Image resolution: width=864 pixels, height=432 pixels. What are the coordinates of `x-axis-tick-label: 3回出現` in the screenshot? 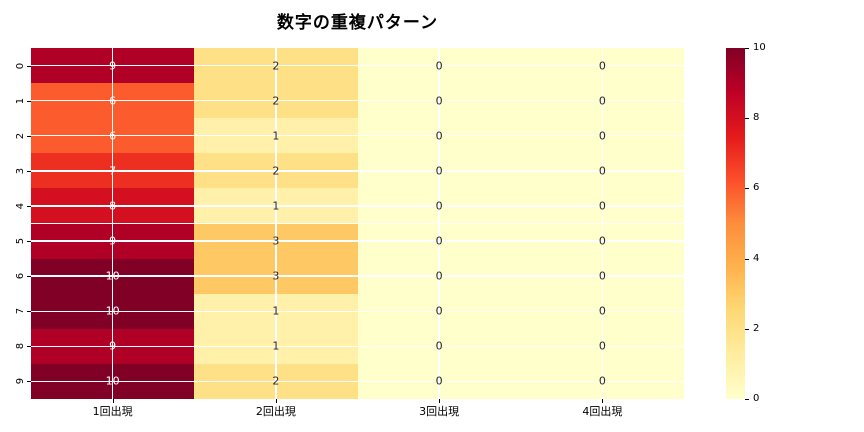 It's located at (439, 411).